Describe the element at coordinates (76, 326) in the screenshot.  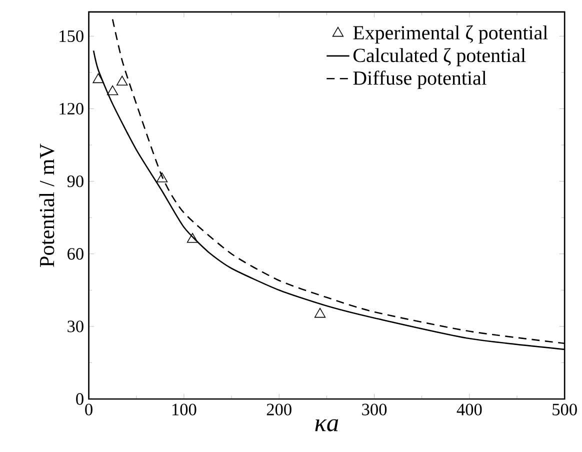
I see `y-tick-label: 30` at that location.